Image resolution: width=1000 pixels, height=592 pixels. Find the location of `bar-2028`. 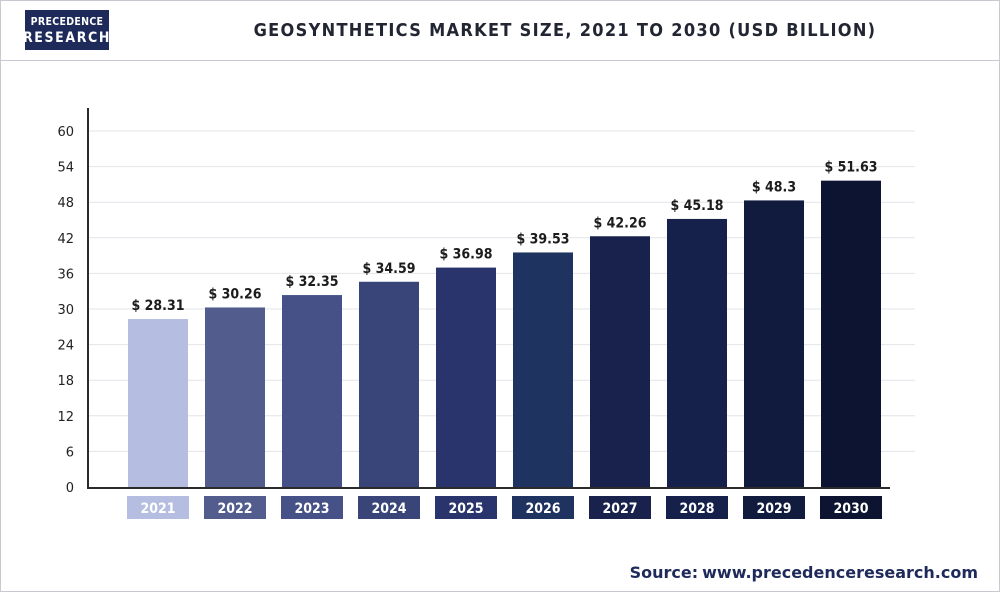

bar-2028 is located at coordinates (697, 352).